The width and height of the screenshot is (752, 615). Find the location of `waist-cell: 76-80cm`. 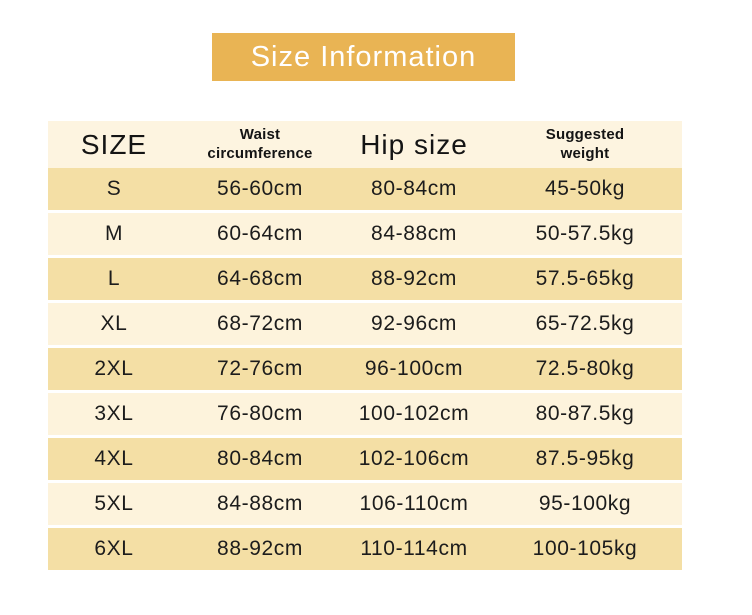

waist-cell: 76-80cm is located at coordinates (260, 413).